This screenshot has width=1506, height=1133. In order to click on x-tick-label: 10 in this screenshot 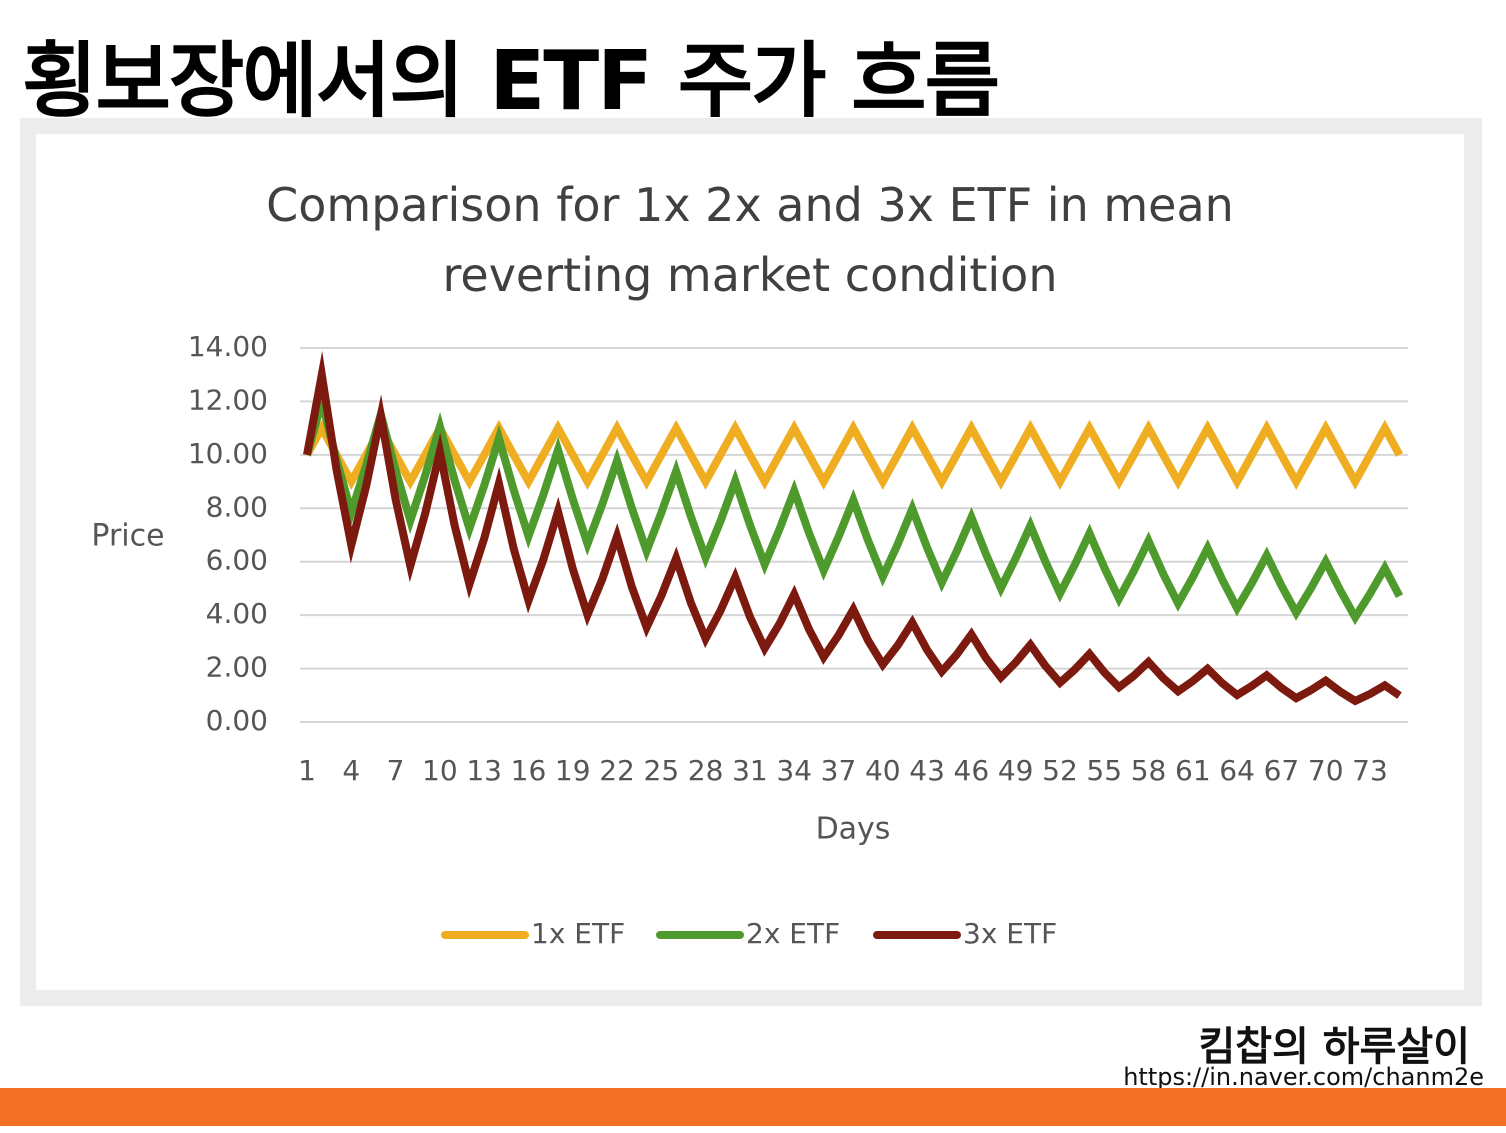, I will do `click(440, 770)`.